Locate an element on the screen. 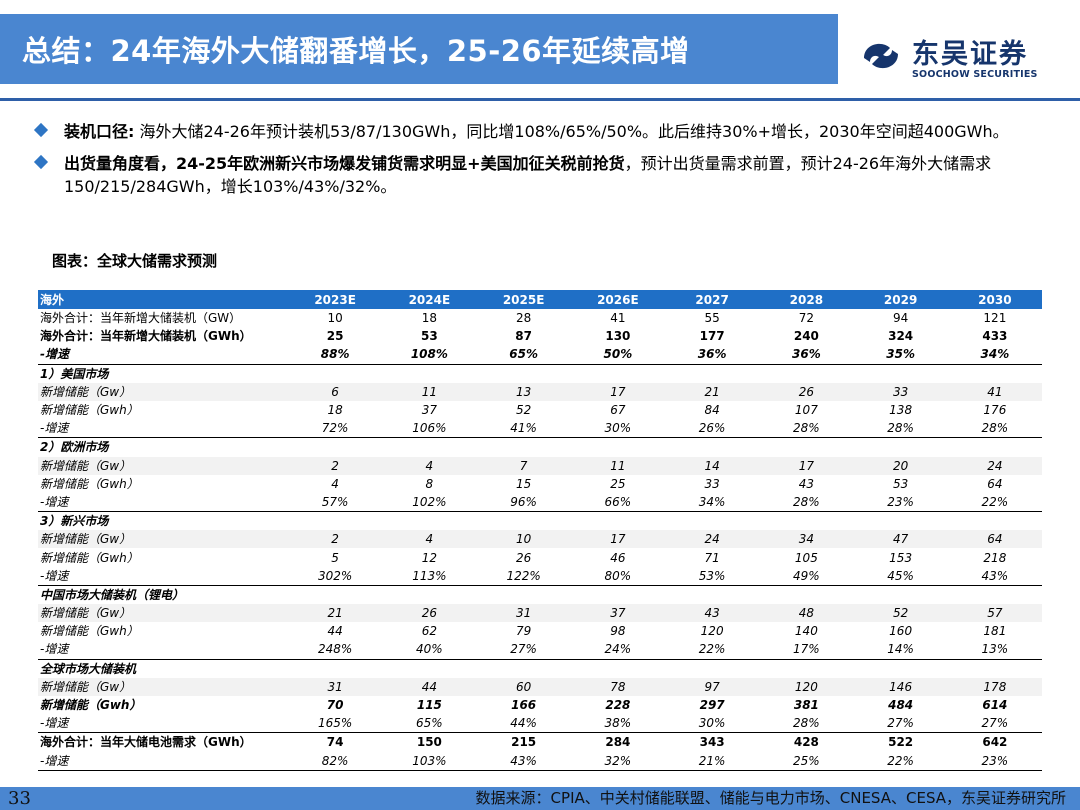  table-cell: 60 is located at coordinates (523, 686).